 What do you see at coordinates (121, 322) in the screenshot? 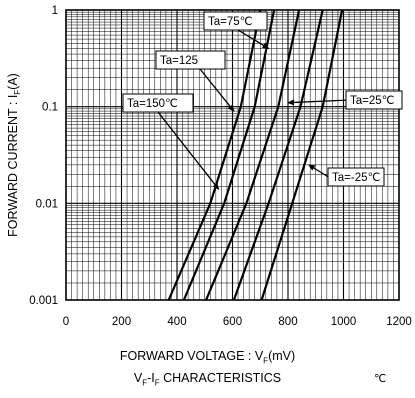
I see `x-tick-label: 200` at bounding box center [121, 322].